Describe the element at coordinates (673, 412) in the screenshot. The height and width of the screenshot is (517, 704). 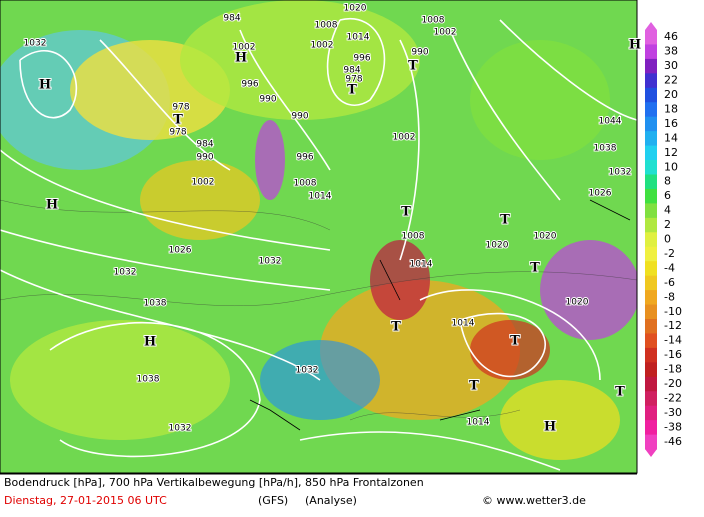
I see `colorbar-label: -30` at that location.